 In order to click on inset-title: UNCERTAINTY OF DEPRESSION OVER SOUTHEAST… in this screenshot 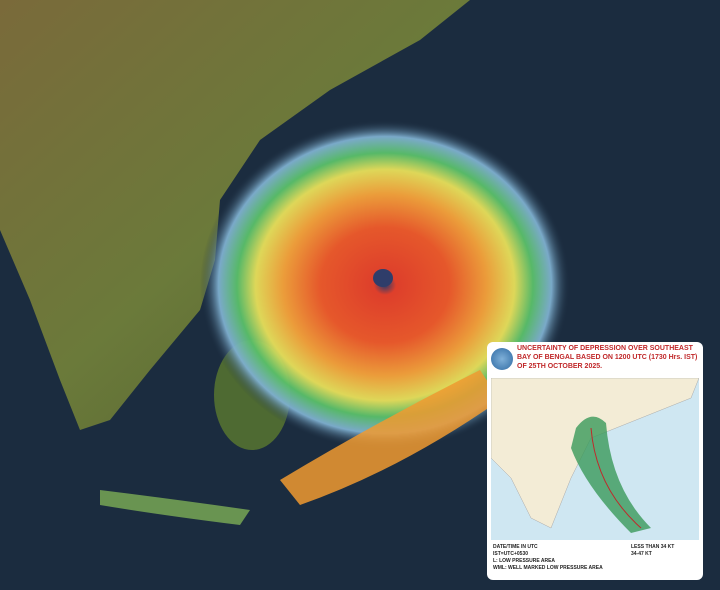, I will do `click(607, 357)`.